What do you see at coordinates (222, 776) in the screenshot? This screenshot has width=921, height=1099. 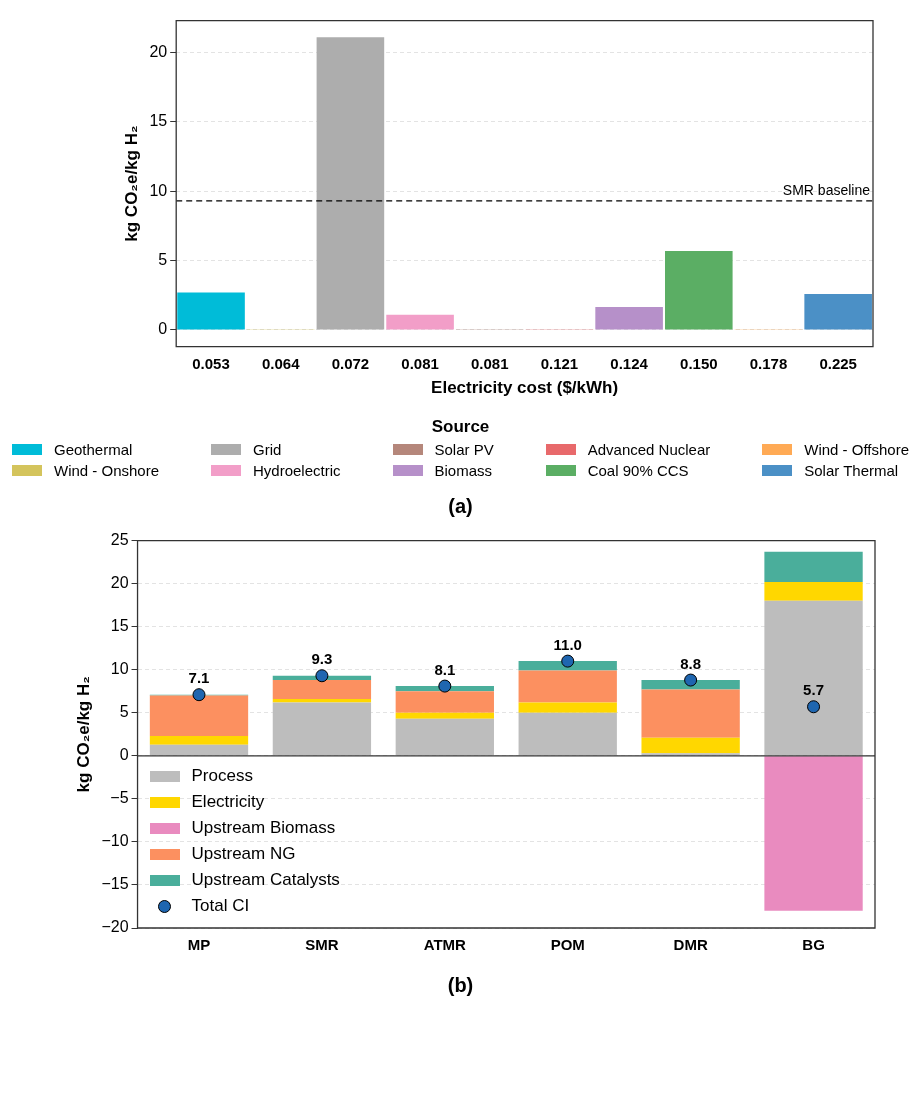 I see `legend-label: Process` at bounding box center [222, 776].